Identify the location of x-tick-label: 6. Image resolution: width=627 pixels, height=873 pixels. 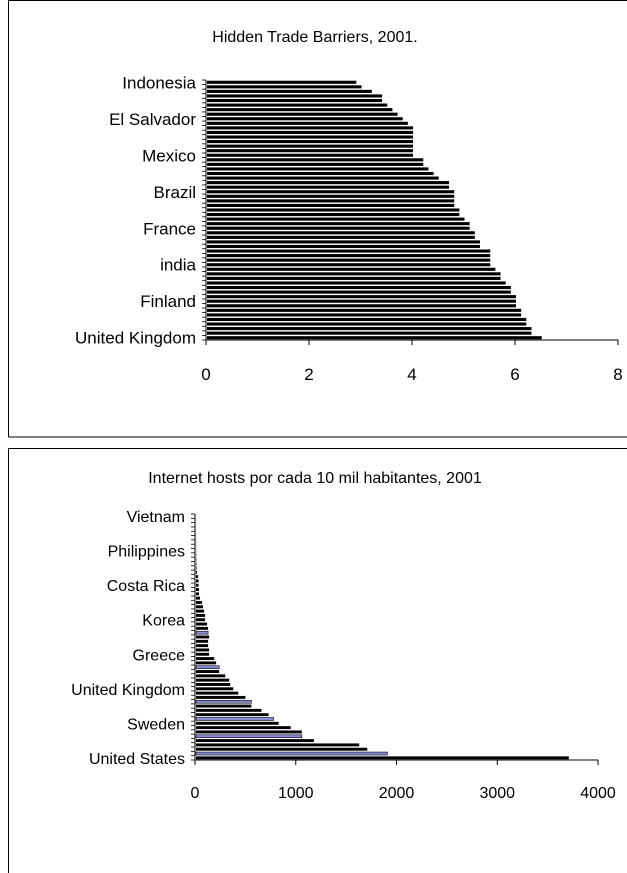
(514, 374).